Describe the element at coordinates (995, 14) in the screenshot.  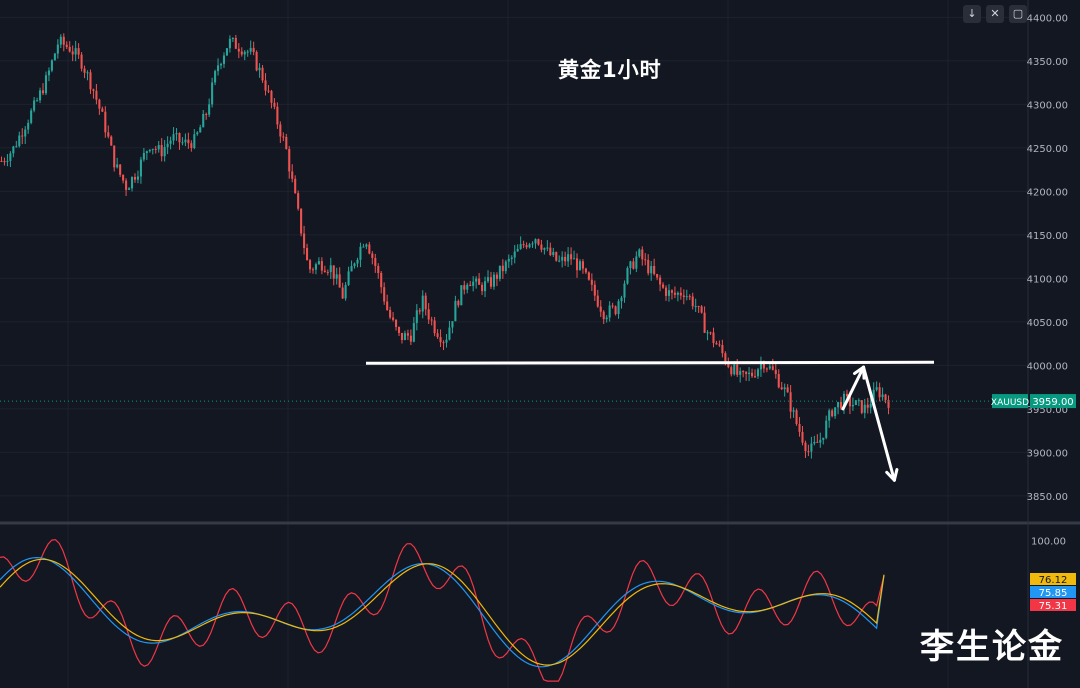
I see `collapse-icon: ✕` at that location.